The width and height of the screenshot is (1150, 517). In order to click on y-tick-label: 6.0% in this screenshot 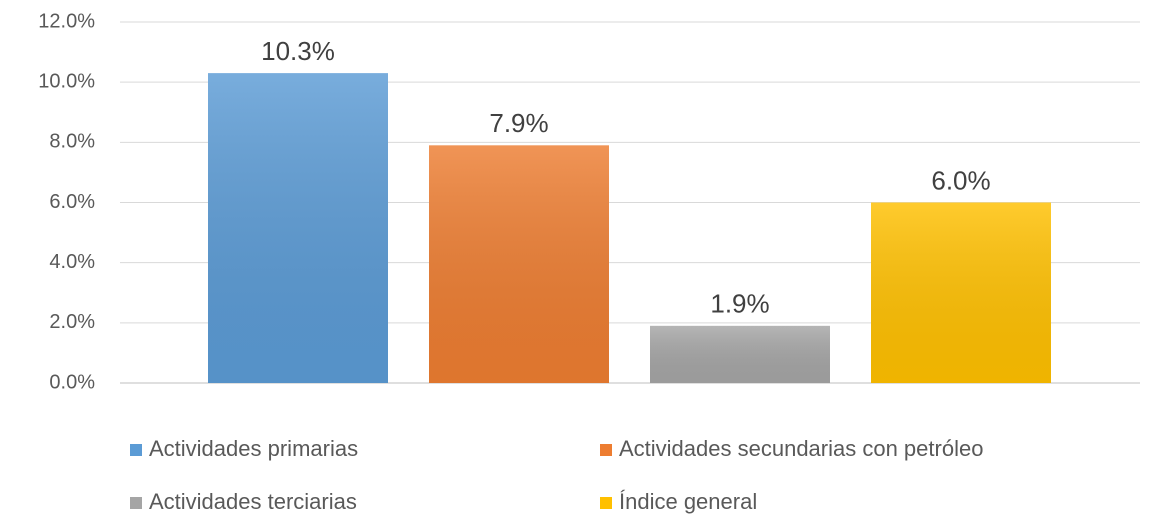, I will do `click(72, 202)`.